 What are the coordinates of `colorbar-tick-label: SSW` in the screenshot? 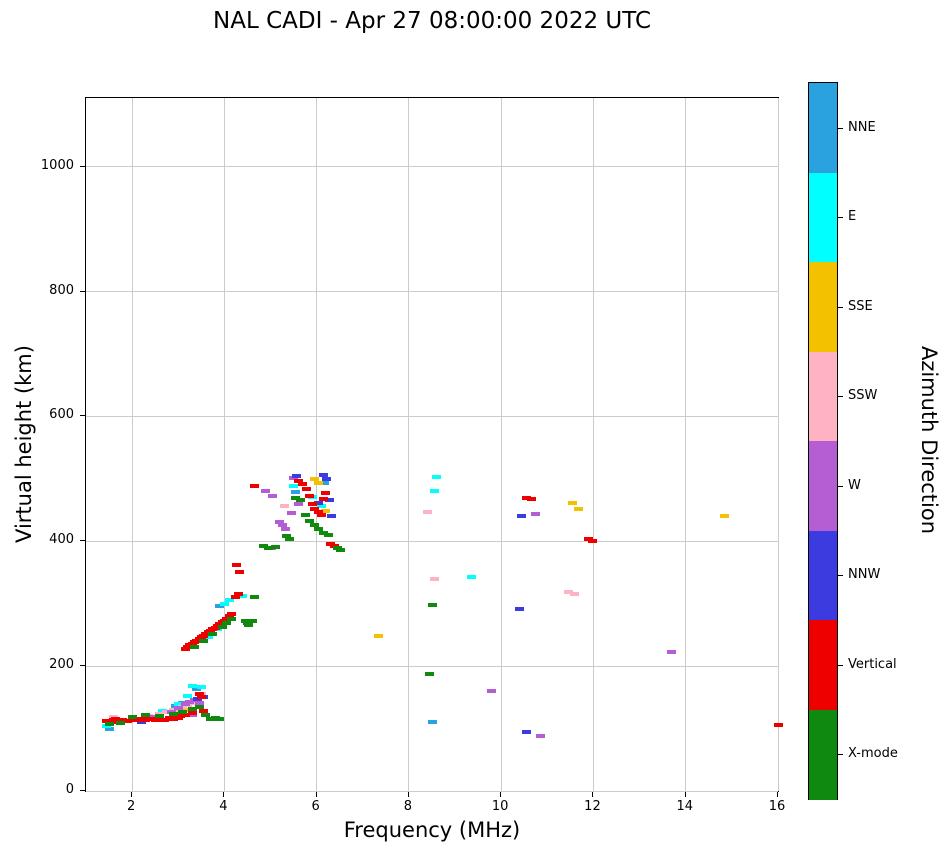 It's located at (863, 396).